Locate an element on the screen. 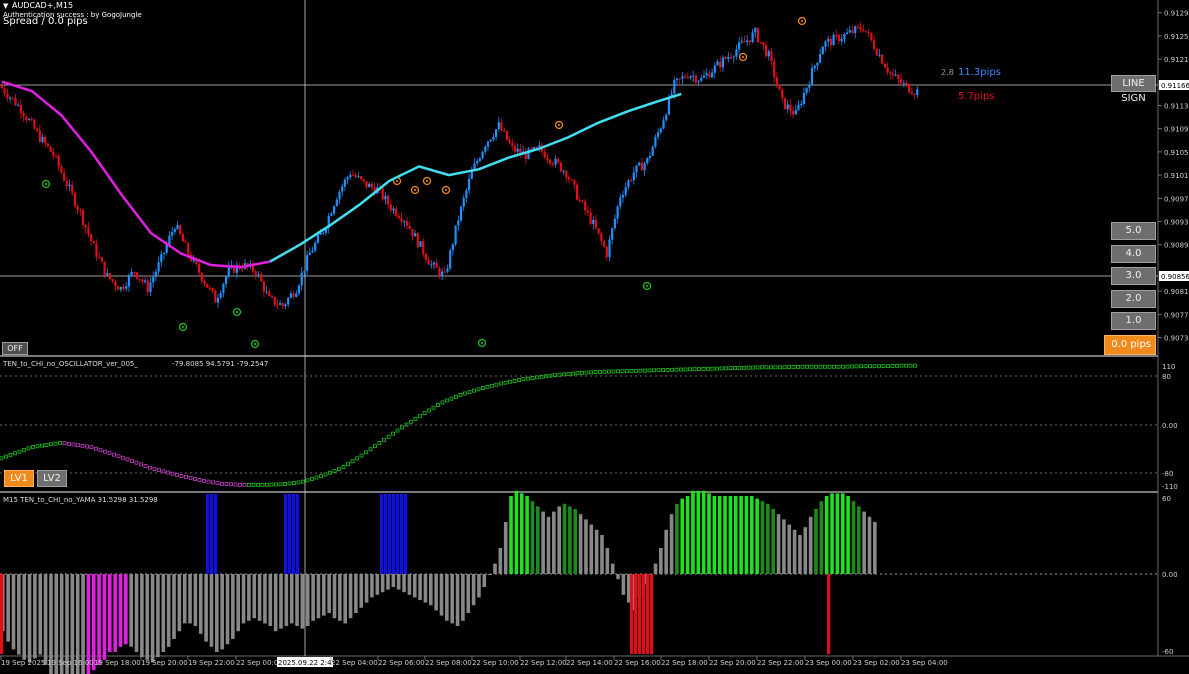  level-5-button: 5.0 is located at coordinates (1133, 231).